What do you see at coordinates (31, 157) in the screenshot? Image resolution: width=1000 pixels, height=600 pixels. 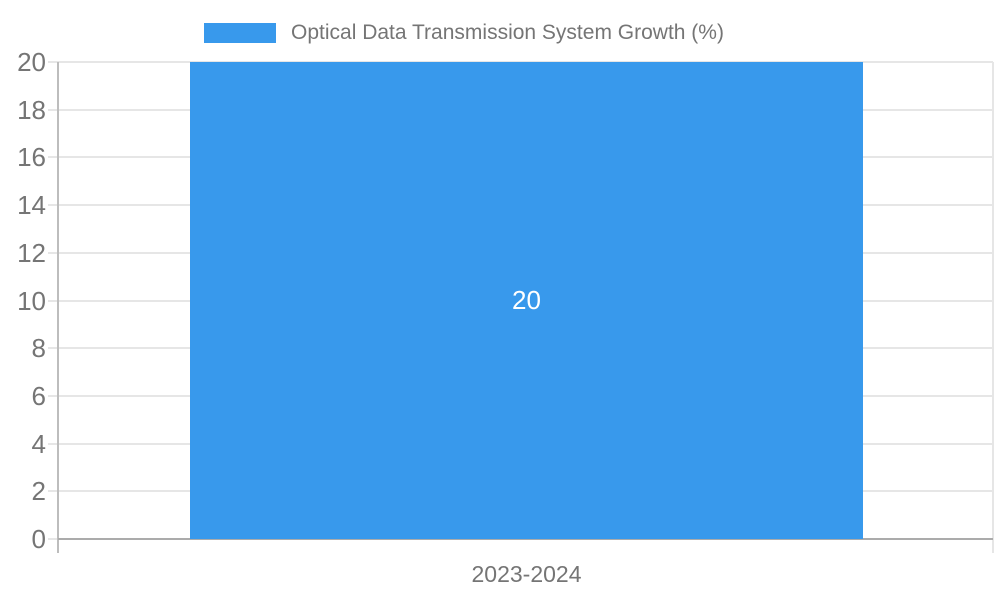 I see `y-tick-label: 16` at bounding box center [31, 157].